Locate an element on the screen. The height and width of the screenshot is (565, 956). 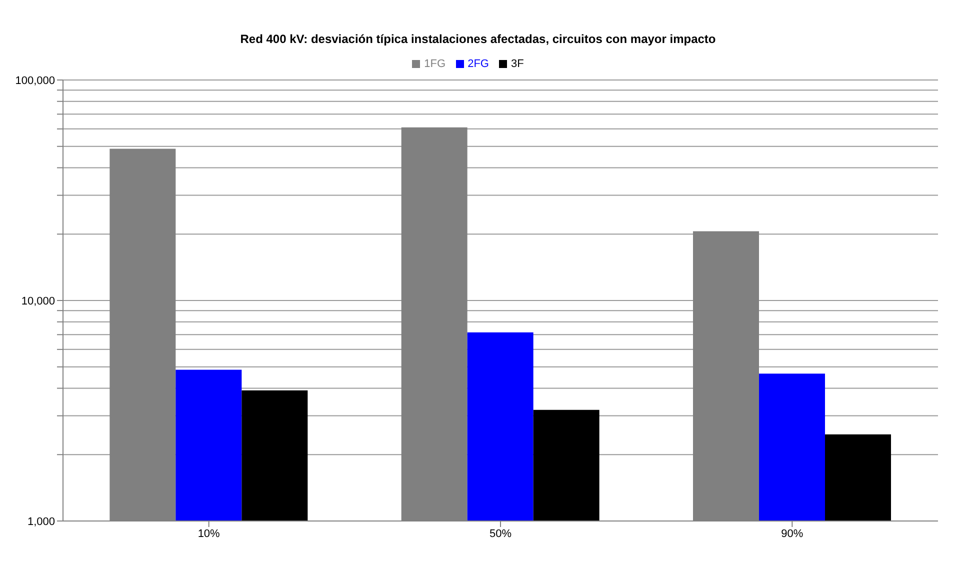
x-tick-label: 90% is located at coordinates (792, 534).